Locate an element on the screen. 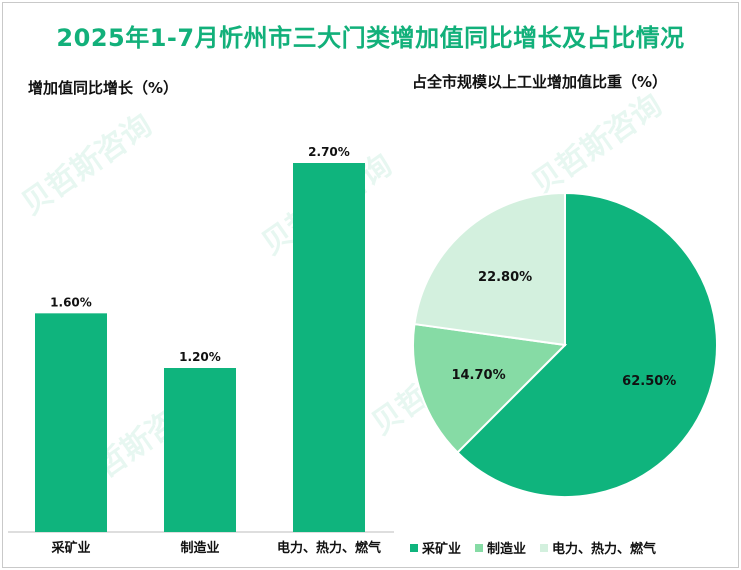  x-tick-label: 采矿业 is located at coordinates (70, 548).